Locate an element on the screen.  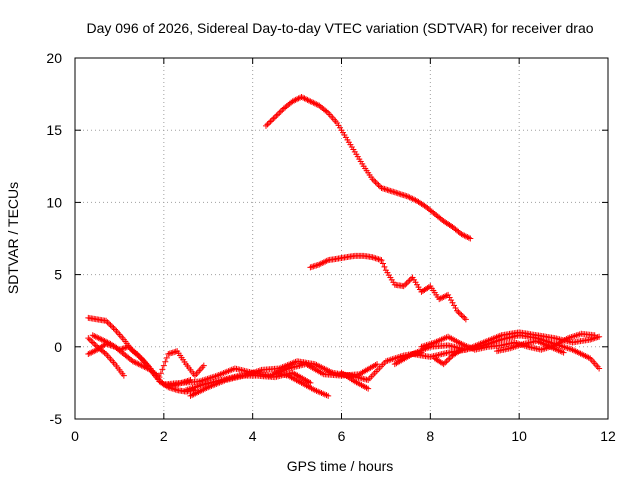
series-arc-high is located at coordinates (368, 167).